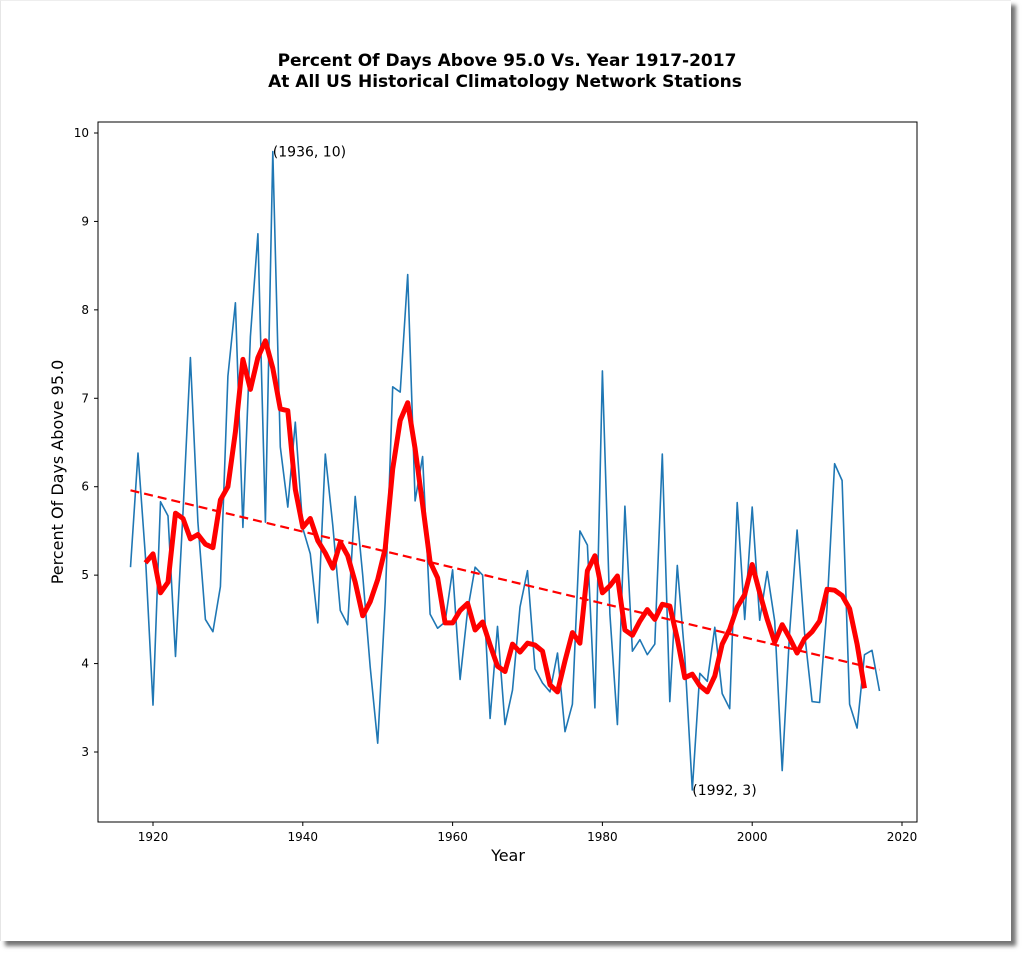 This screenshot has width=1024, height=953. What do you see at coordinates (452, 837) in the screenshot?
I see `x-tick-label-1960: 1960` at bounding box center [452, 837].